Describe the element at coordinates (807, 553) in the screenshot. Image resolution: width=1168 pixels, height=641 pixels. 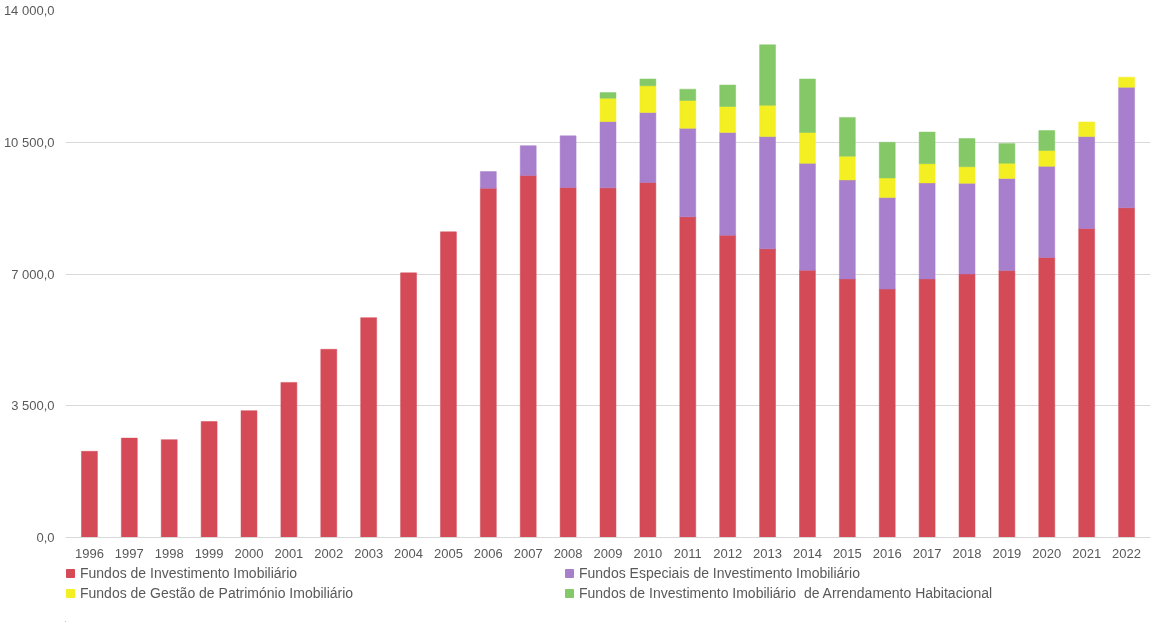
I see `x-tick-label: 2014` at that location.